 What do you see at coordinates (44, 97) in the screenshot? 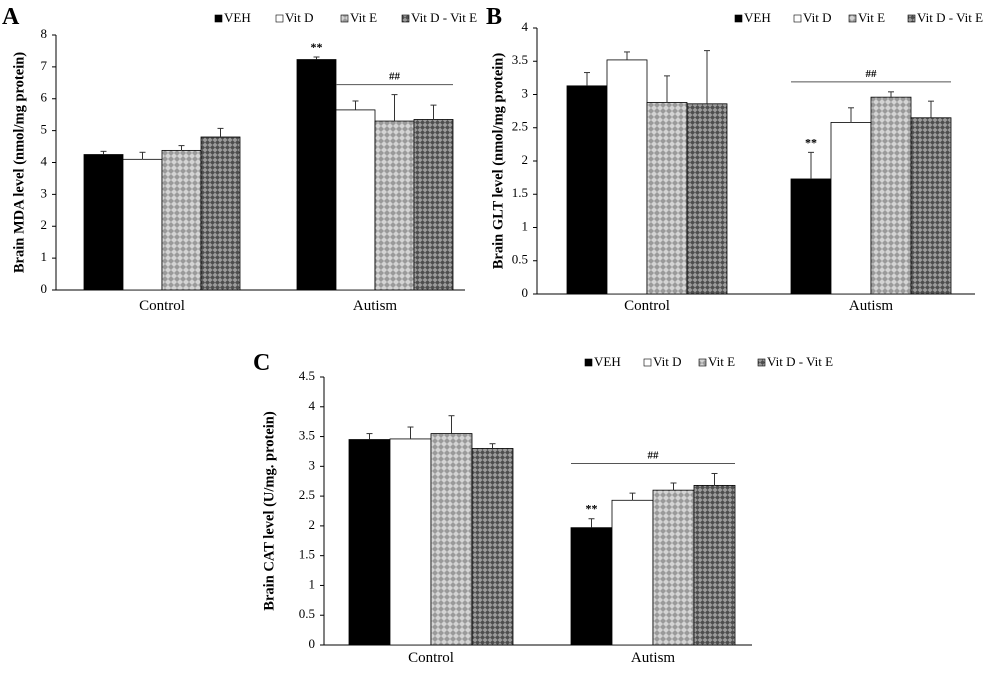
I see `y-tick-label: 6` at bounding box center [44, 97].